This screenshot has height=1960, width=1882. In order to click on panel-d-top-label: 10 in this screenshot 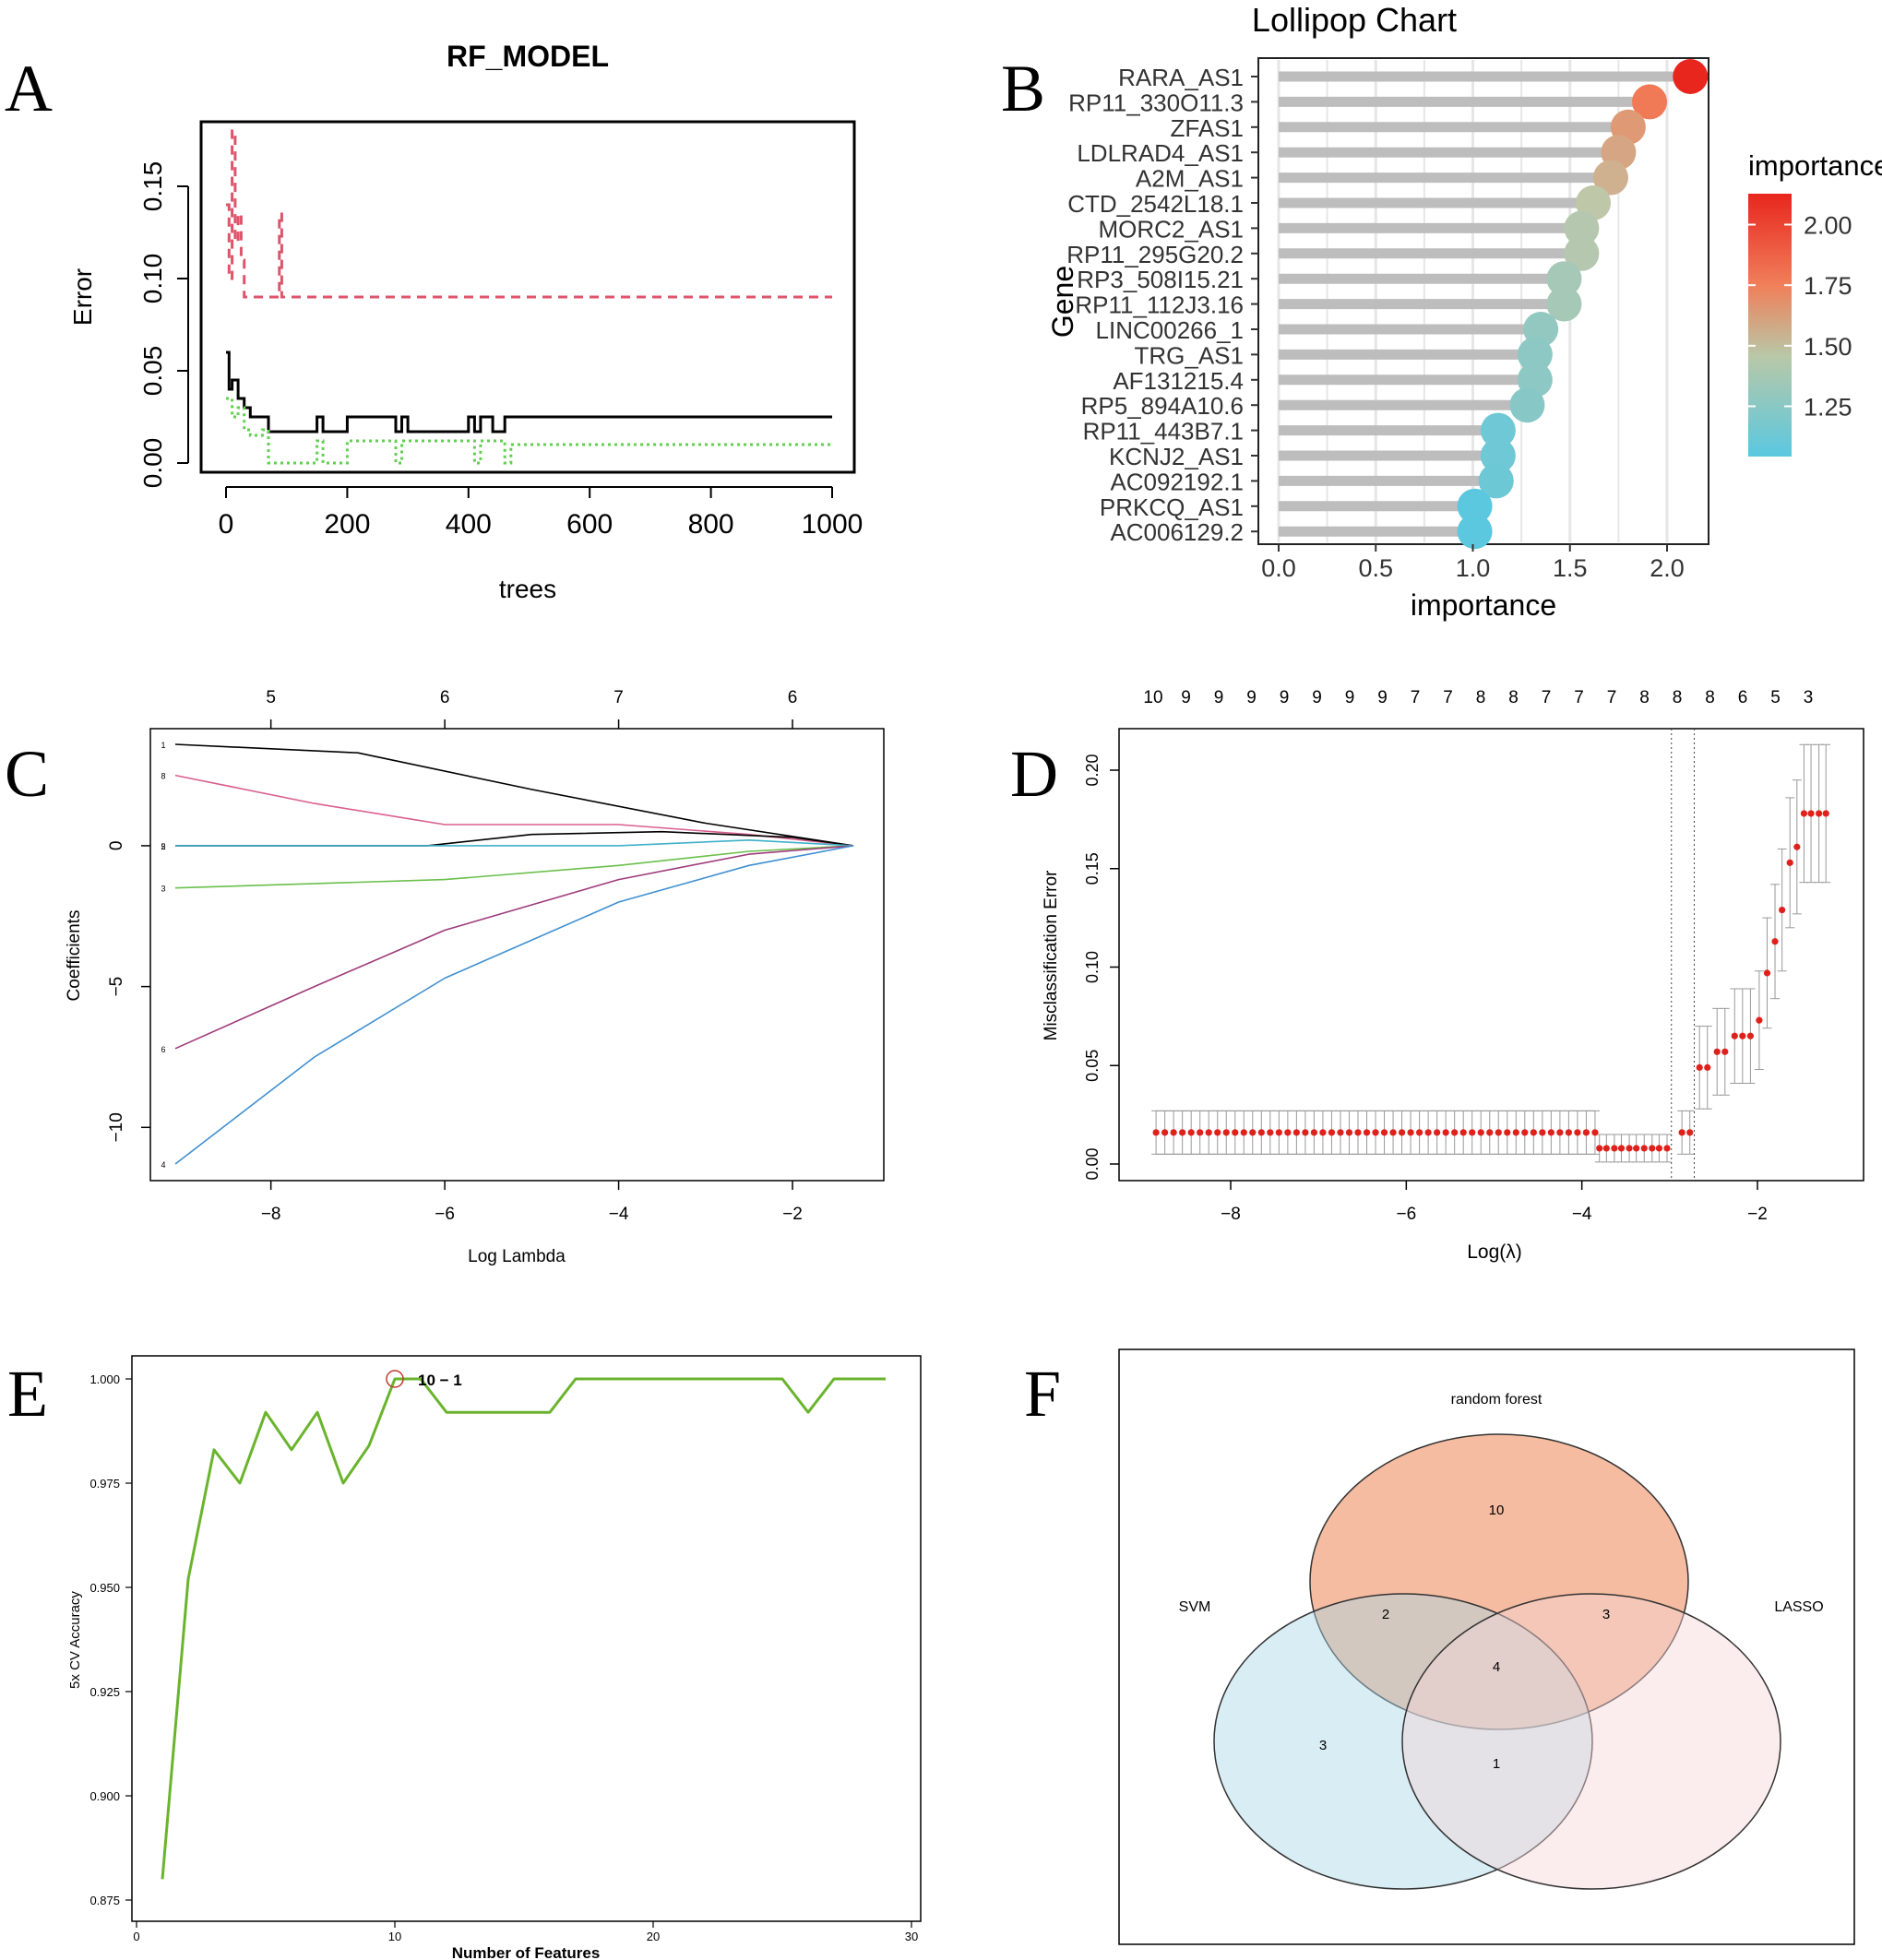, I will do `click(1152, 697)`.